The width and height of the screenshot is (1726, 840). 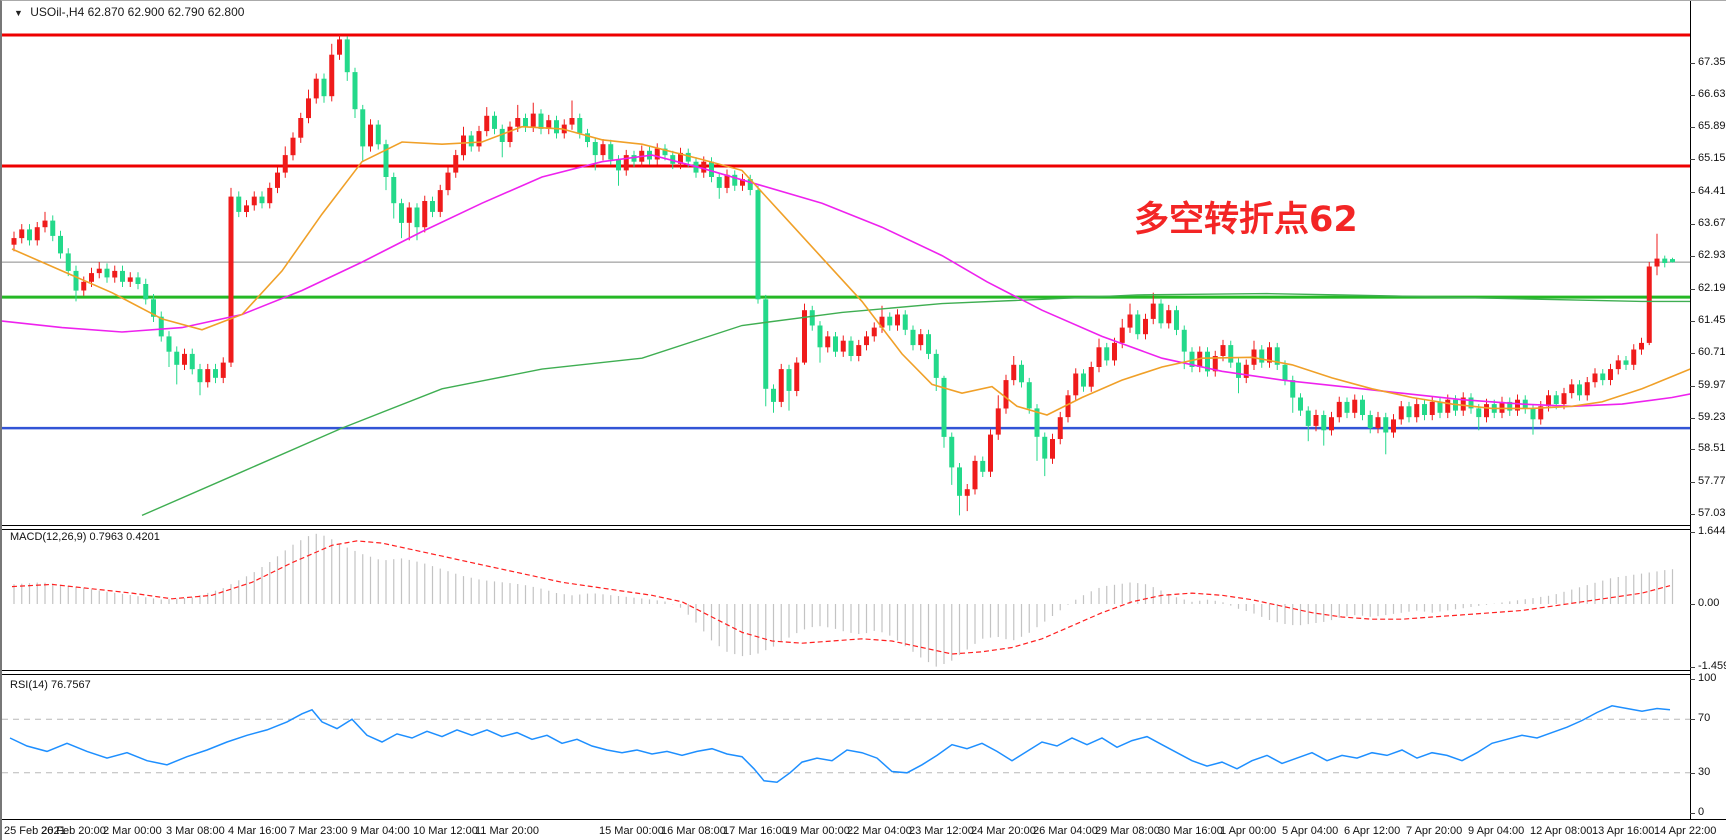 I want to click on time-tick-label: 26 Mar 04:00, so click(x=1065, y=831).